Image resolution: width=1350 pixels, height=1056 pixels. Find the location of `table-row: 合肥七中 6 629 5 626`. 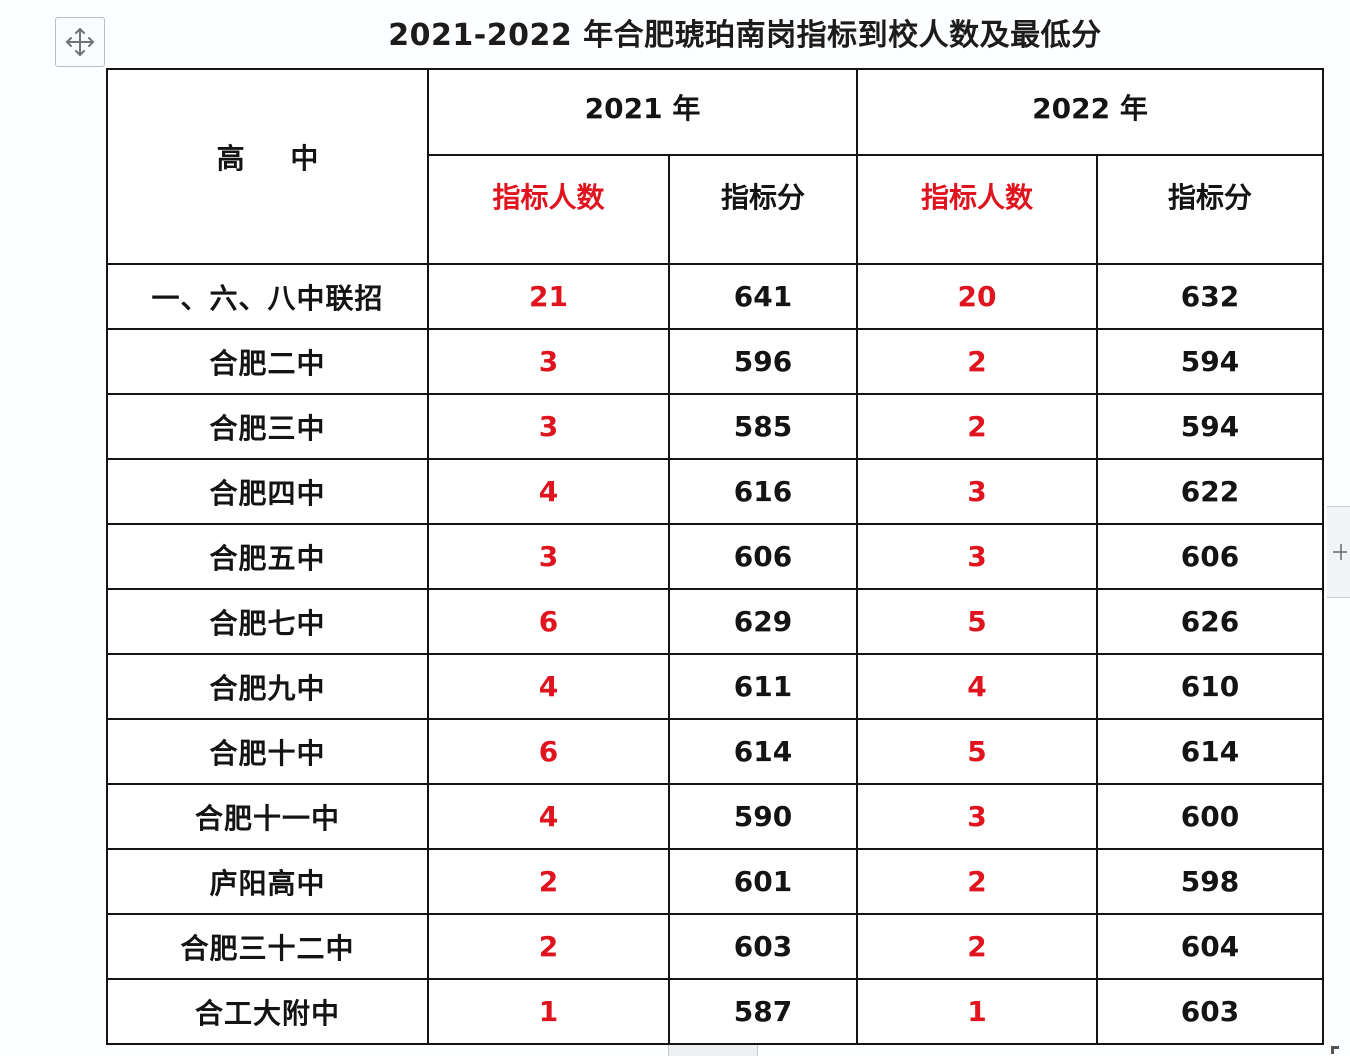

table-row: 合肥七中 6 629 5 626 is located at coordinates (715, 621).